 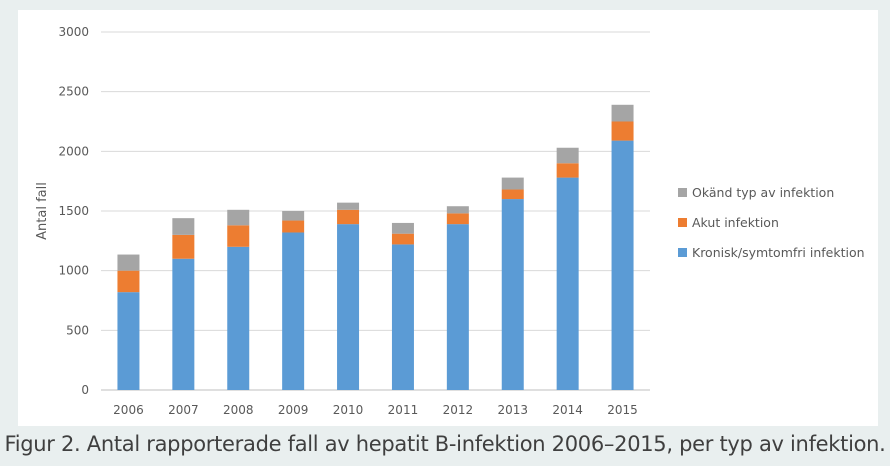 I want to click on x-tick-label: 2007, so click(x=183, y=410).